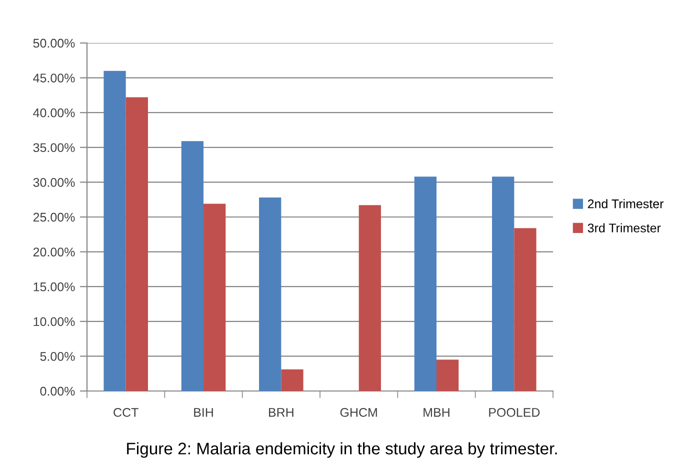 The image size is (684, 468). Describe the element at coordinates (624, 227) in the screenshot. I see `legend-label: 3rd Trimester` at that location.